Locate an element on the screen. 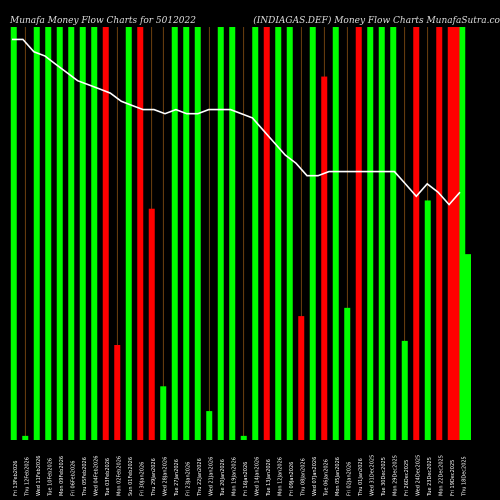  x-tick-label: Wed 24Dec2025 is located at coordinates (418, 475).